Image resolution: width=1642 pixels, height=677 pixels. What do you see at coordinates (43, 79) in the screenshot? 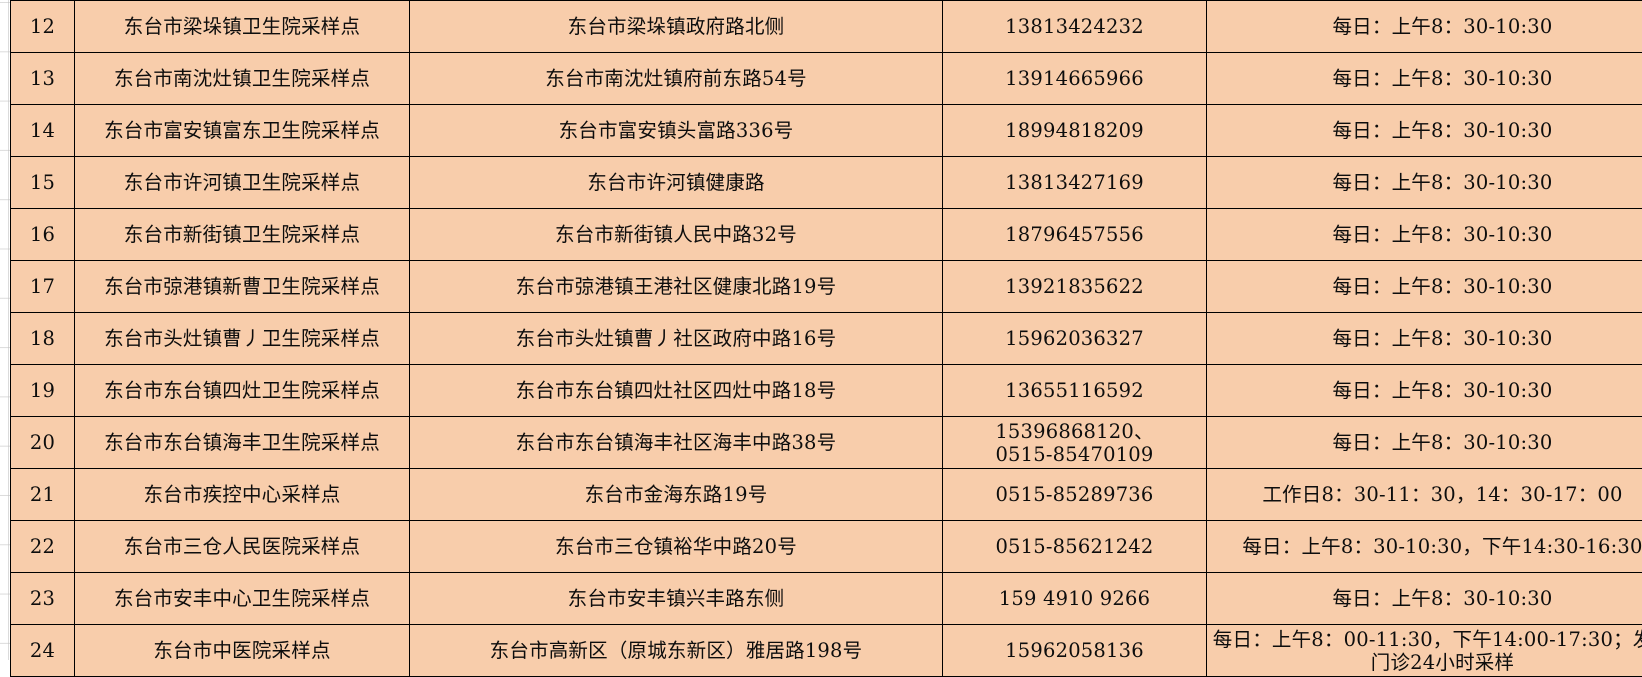
I see `cell-index: 13` at bounding box center [43, 79].